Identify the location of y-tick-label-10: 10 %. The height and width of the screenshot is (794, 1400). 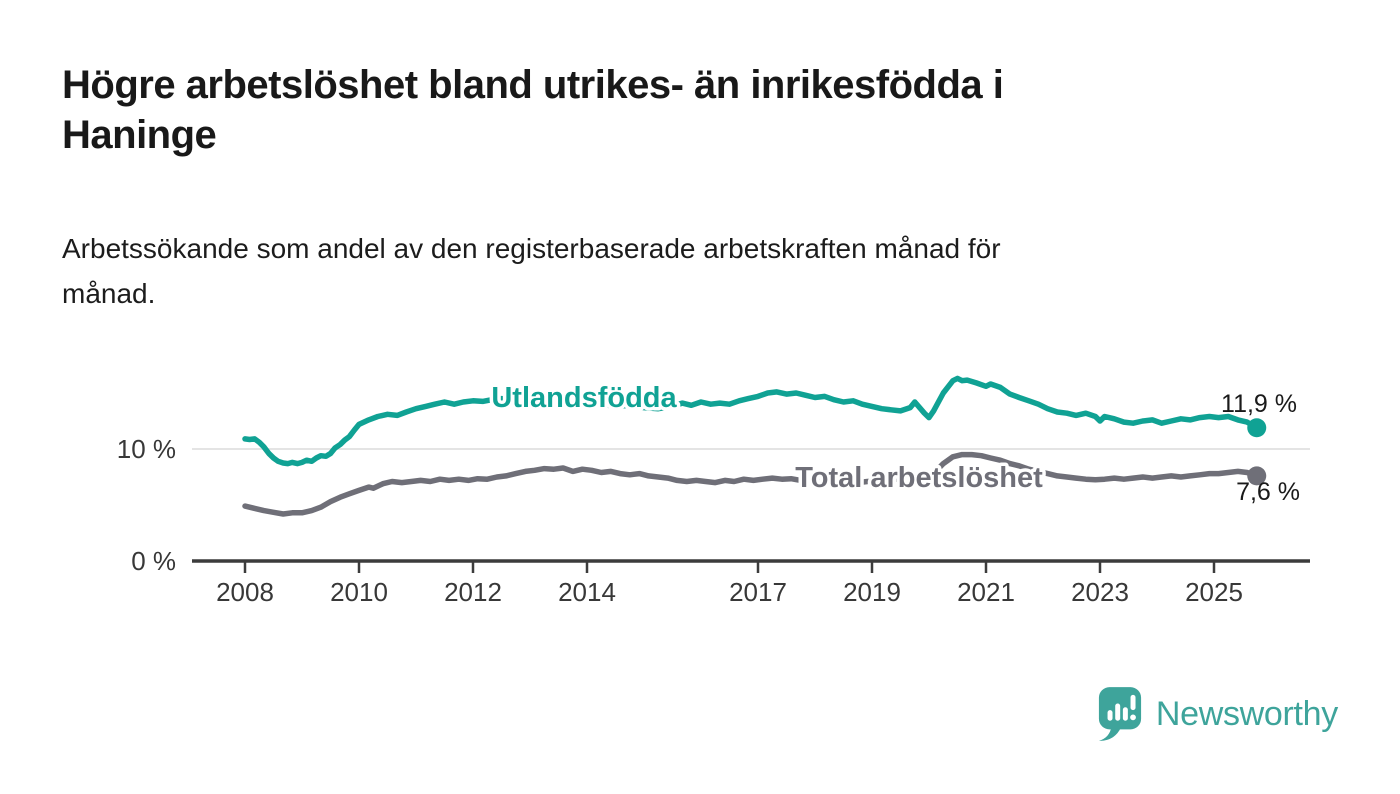
(146, 449).